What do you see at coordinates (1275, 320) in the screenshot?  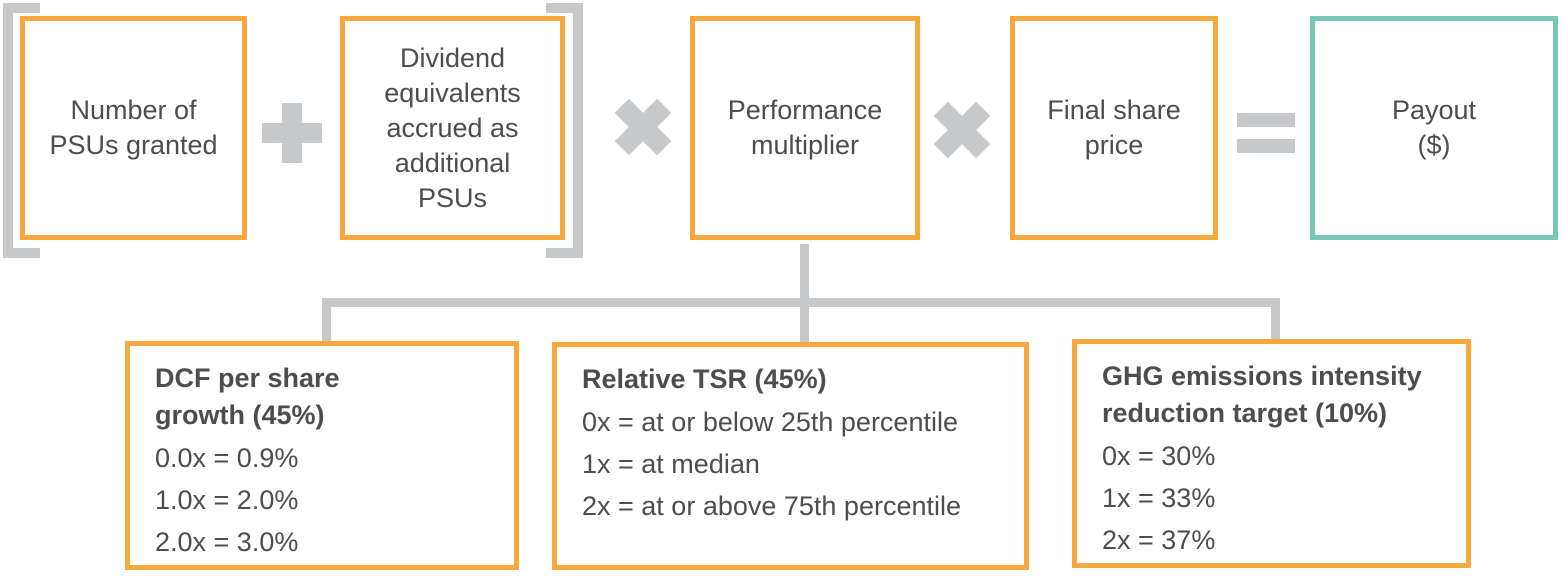 I see `connector-drop-right` at bounding box center [1275, 320].